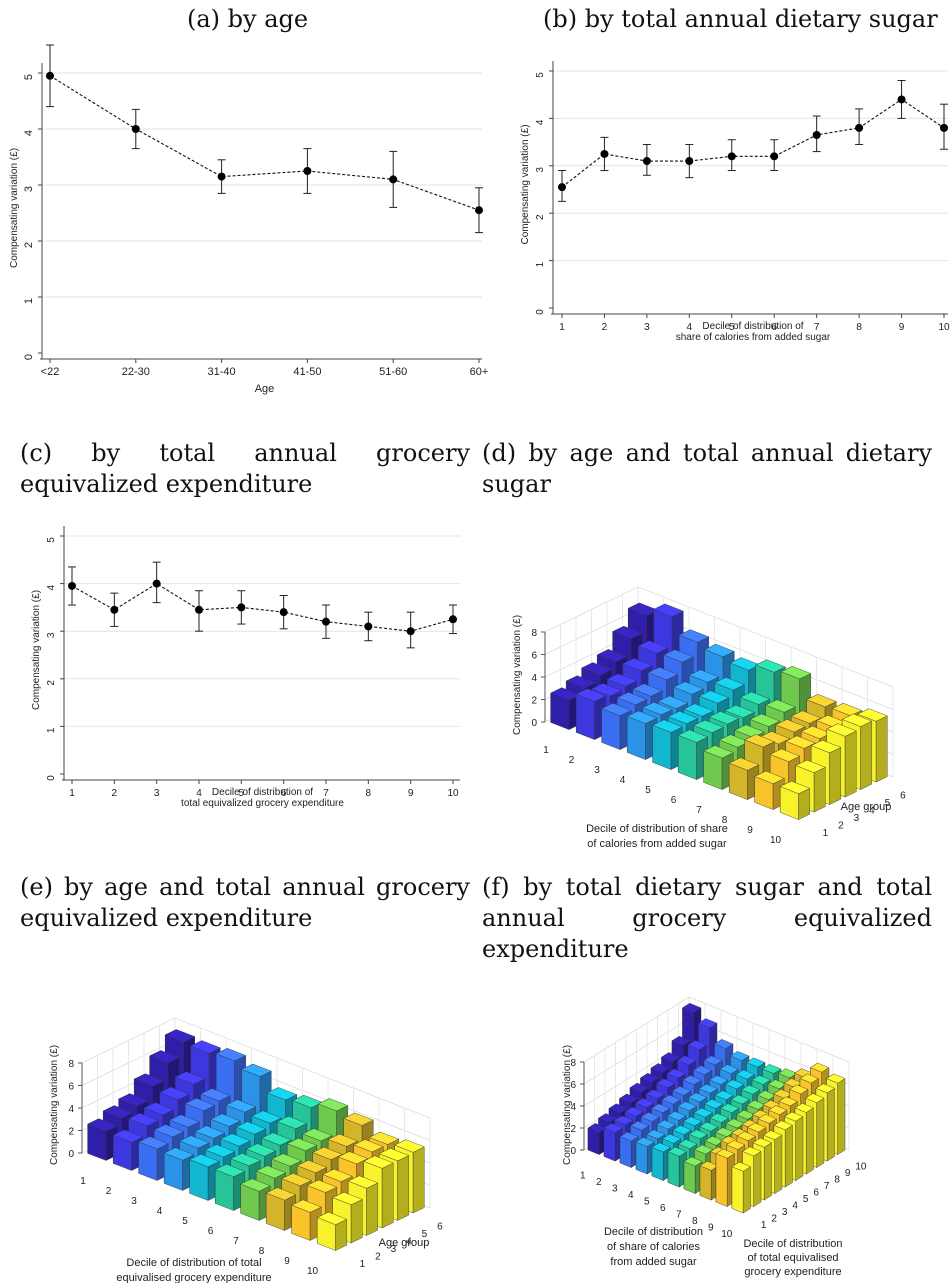 The width and height of the screenshot is (952, 1283). Describe the element at coordinates (307, 372) in the screenshot. I see `x-tick-label: 41-50` at that location.